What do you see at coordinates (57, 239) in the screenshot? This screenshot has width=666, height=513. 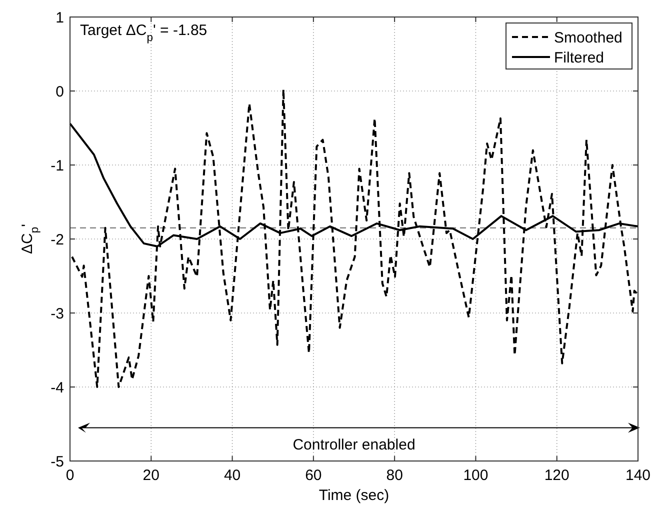 I see `y-tick-label: -2` at bounding box center [57, 239].